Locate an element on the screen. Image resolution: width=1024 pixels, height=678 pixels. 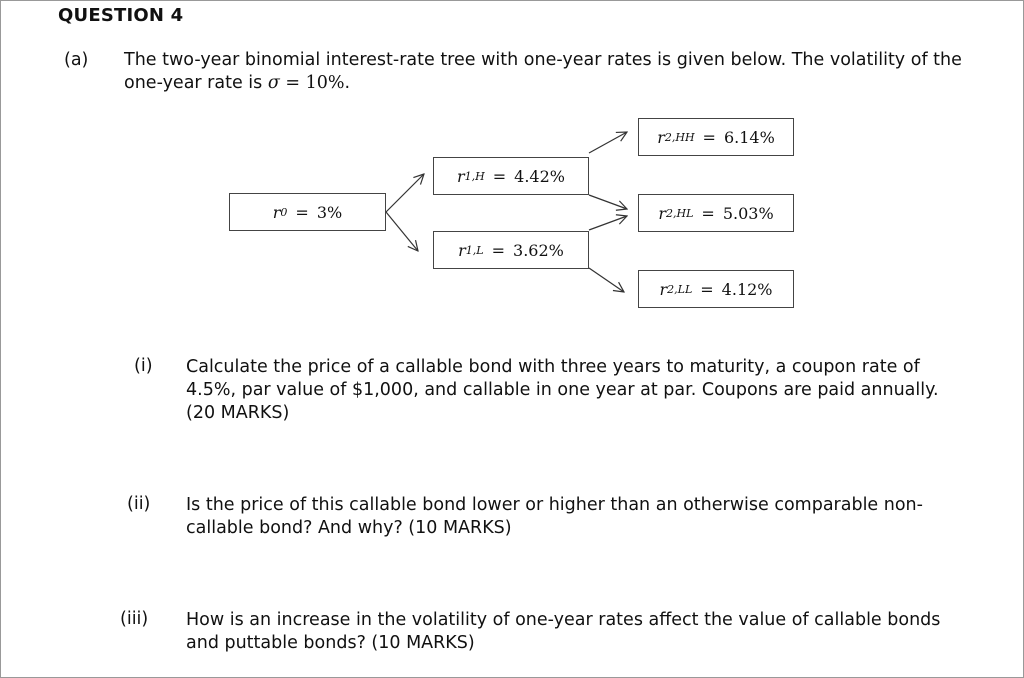
part-a-tail: . is located at coordinates (347, 83).